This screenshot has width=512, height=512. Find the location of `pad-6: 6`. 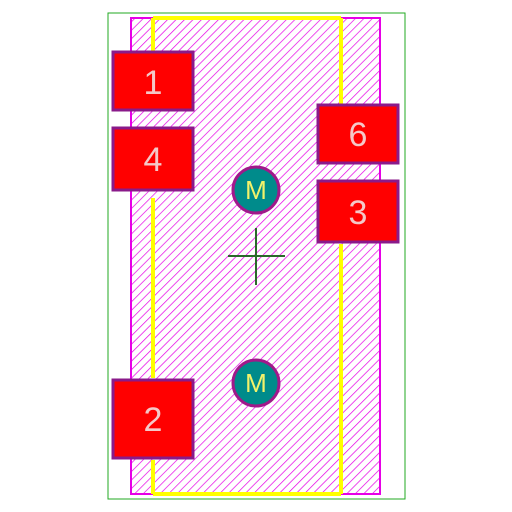

pad-6: 6 is located at coordinates (358, 134).